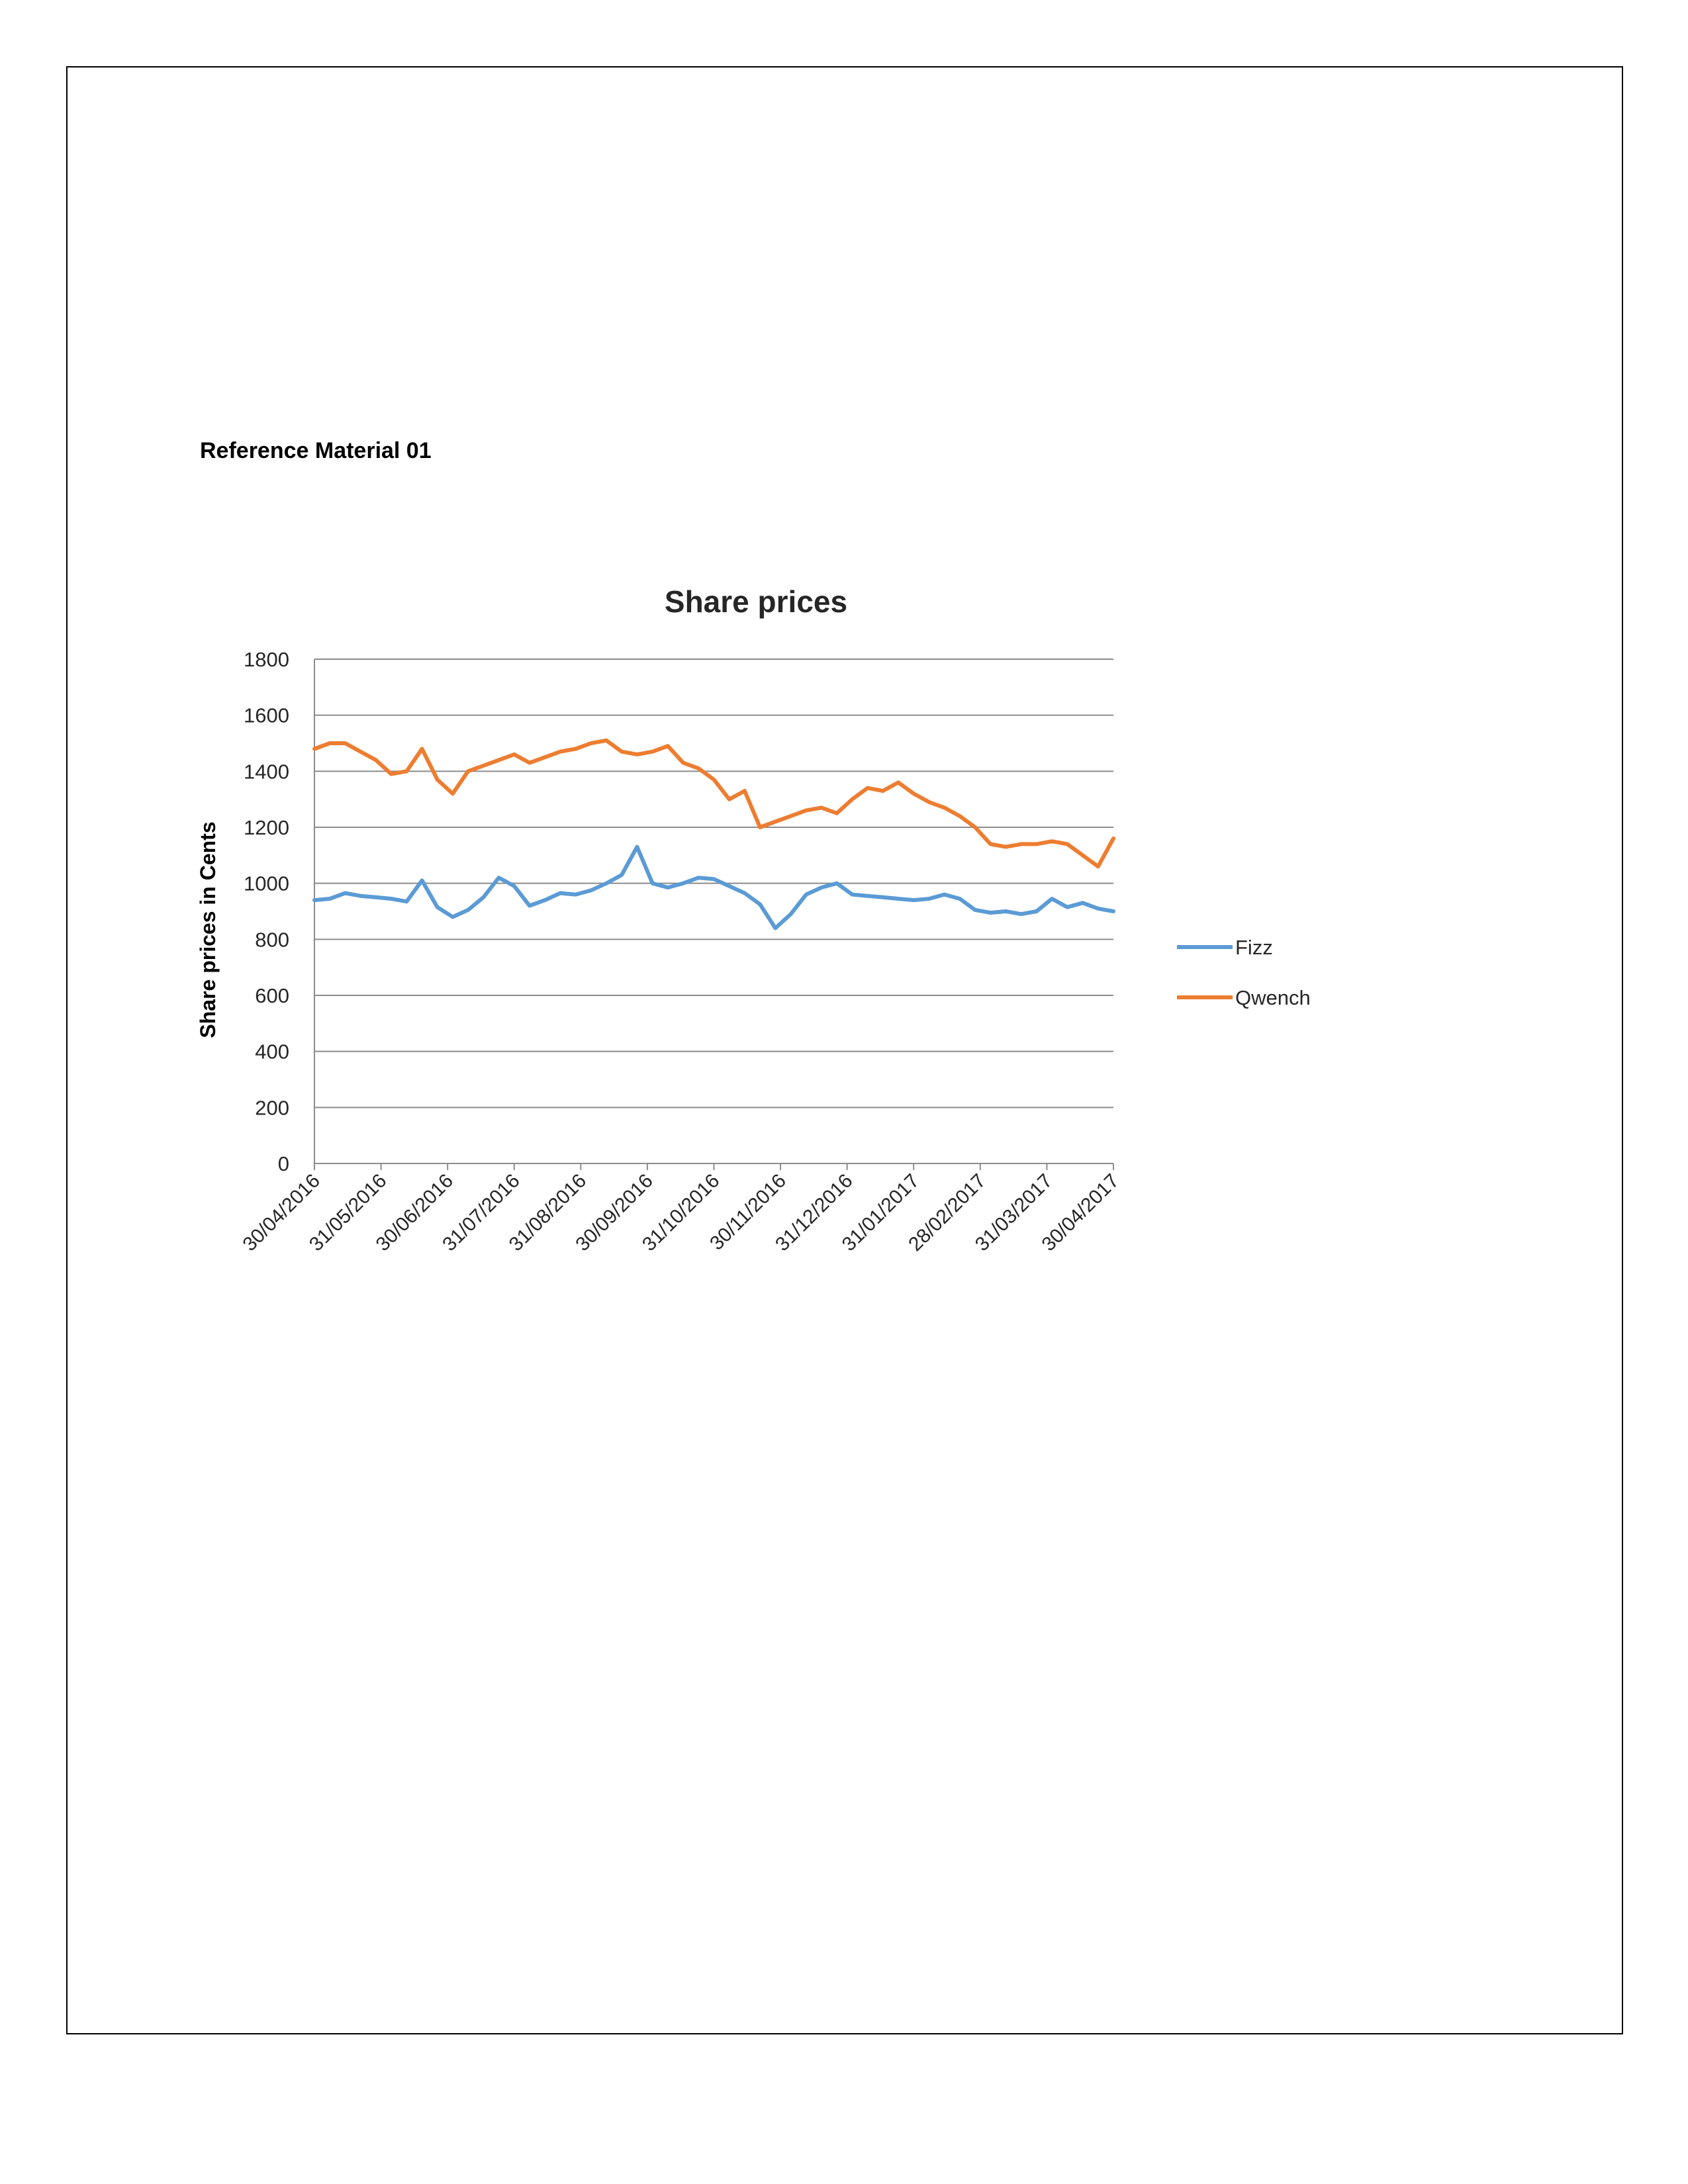 This screenshot has width=1688, height=2184. Describe the element at coordinates (272, 1052) in the screenshot. I see `y-tick-label: 400` at that location.